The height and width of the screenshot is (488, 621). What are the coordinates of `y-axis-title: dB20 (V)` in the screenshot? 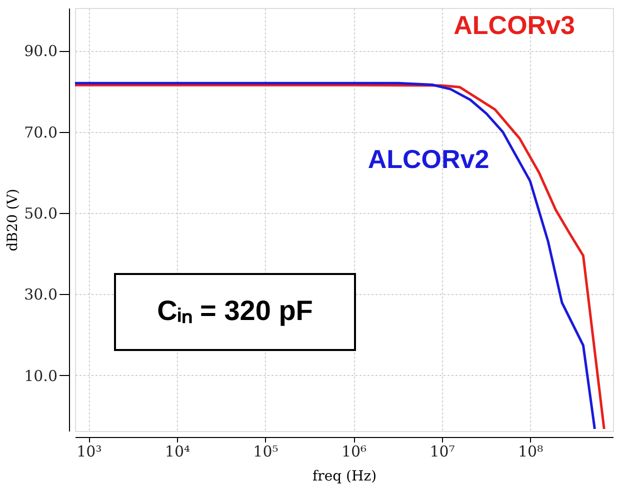 It's located at (13, 220).